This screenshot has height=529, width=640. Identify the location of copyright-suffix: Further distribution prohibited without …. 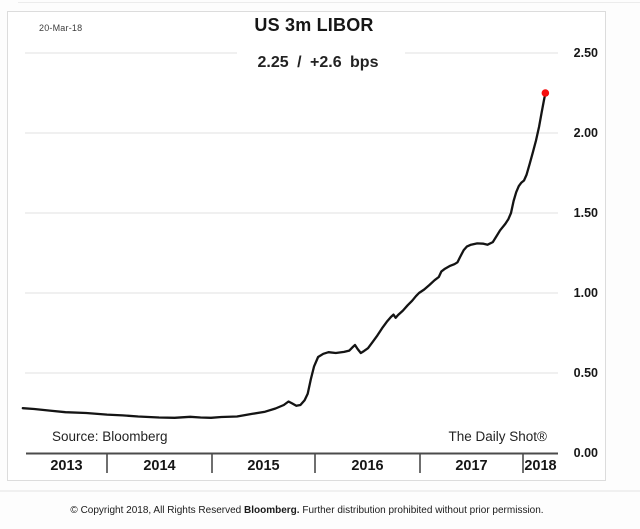
(421, 510).